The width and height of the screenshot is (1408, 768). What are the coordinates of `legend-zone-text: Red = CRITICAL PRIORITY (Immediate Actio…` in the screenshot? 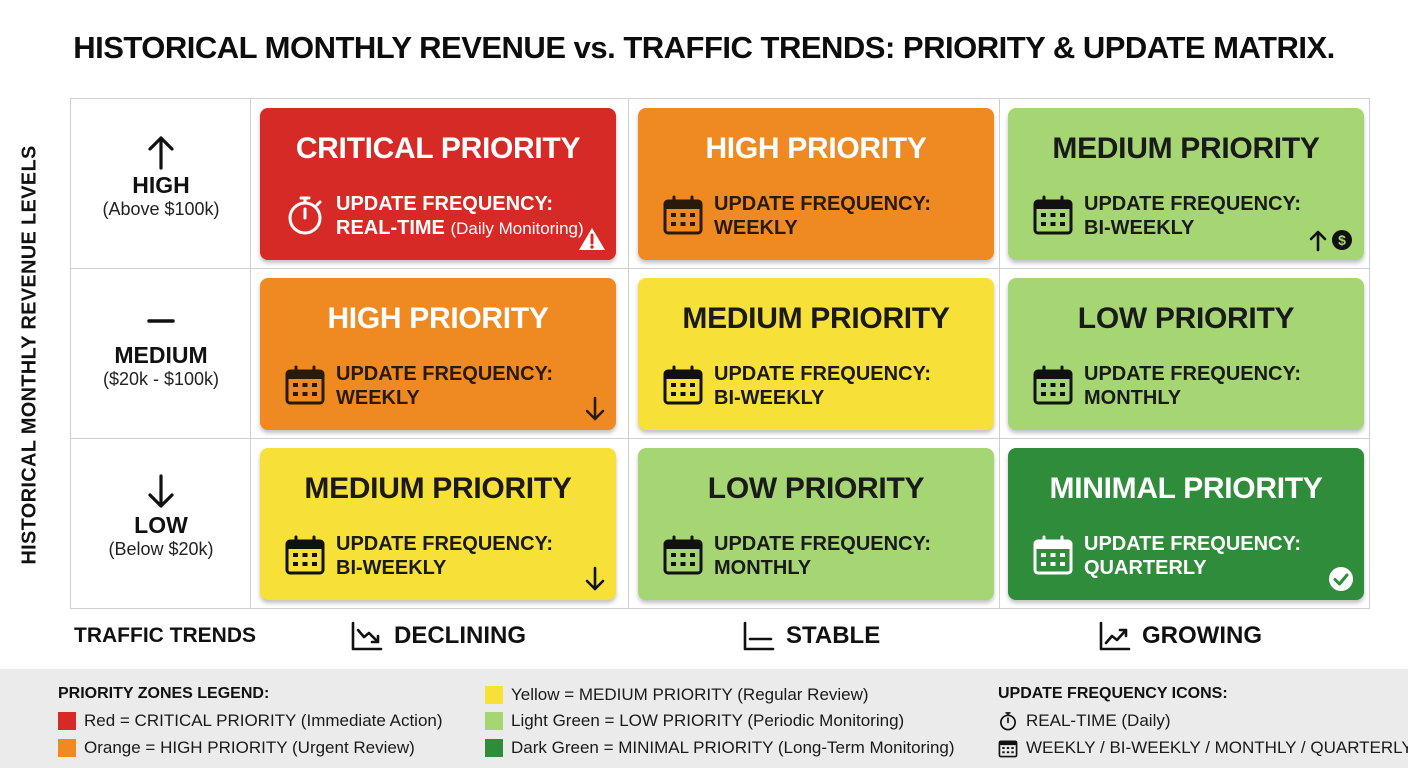 It's located at (263, 720).